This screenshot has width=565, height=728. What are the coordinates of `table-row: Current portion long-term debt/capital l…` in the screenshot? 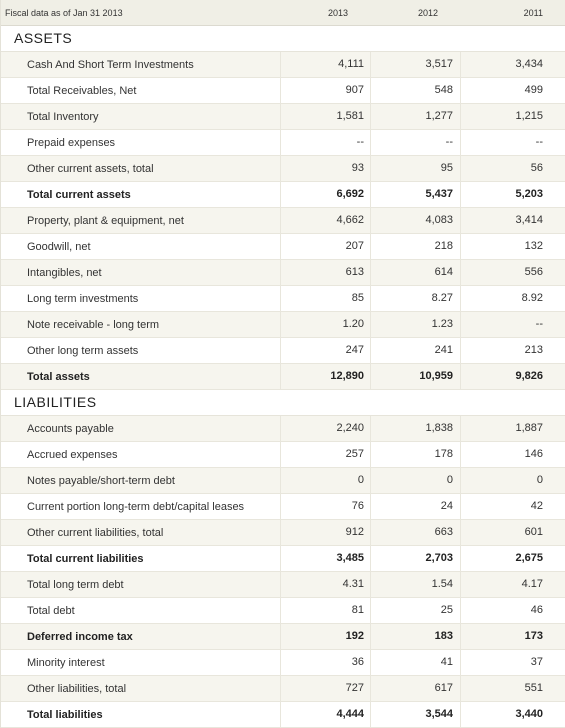 It's located at (283, 507).